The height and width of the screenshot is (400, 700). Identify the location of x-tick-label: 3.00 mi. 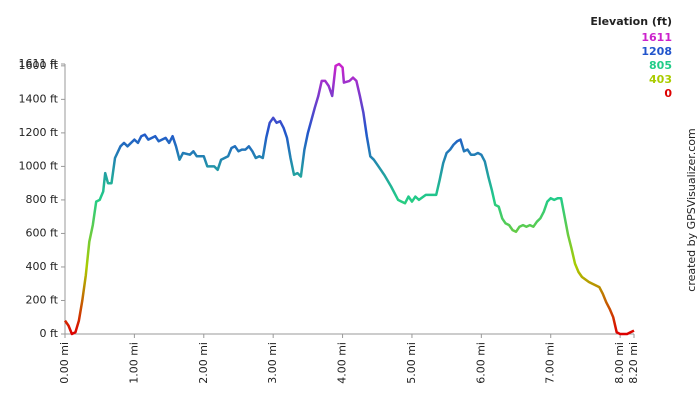
(272, 363).